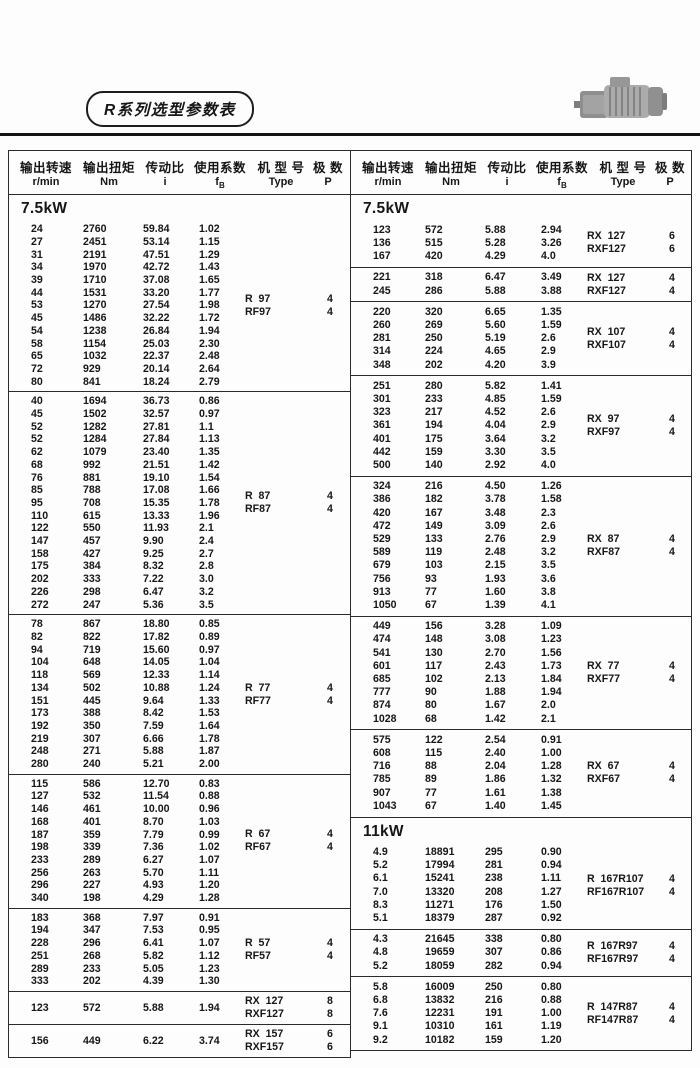  What do you see at coordinates (281, 950) in the screenshot?
I see `type-column: R 57 RF57` at bounding box center [281, 950].